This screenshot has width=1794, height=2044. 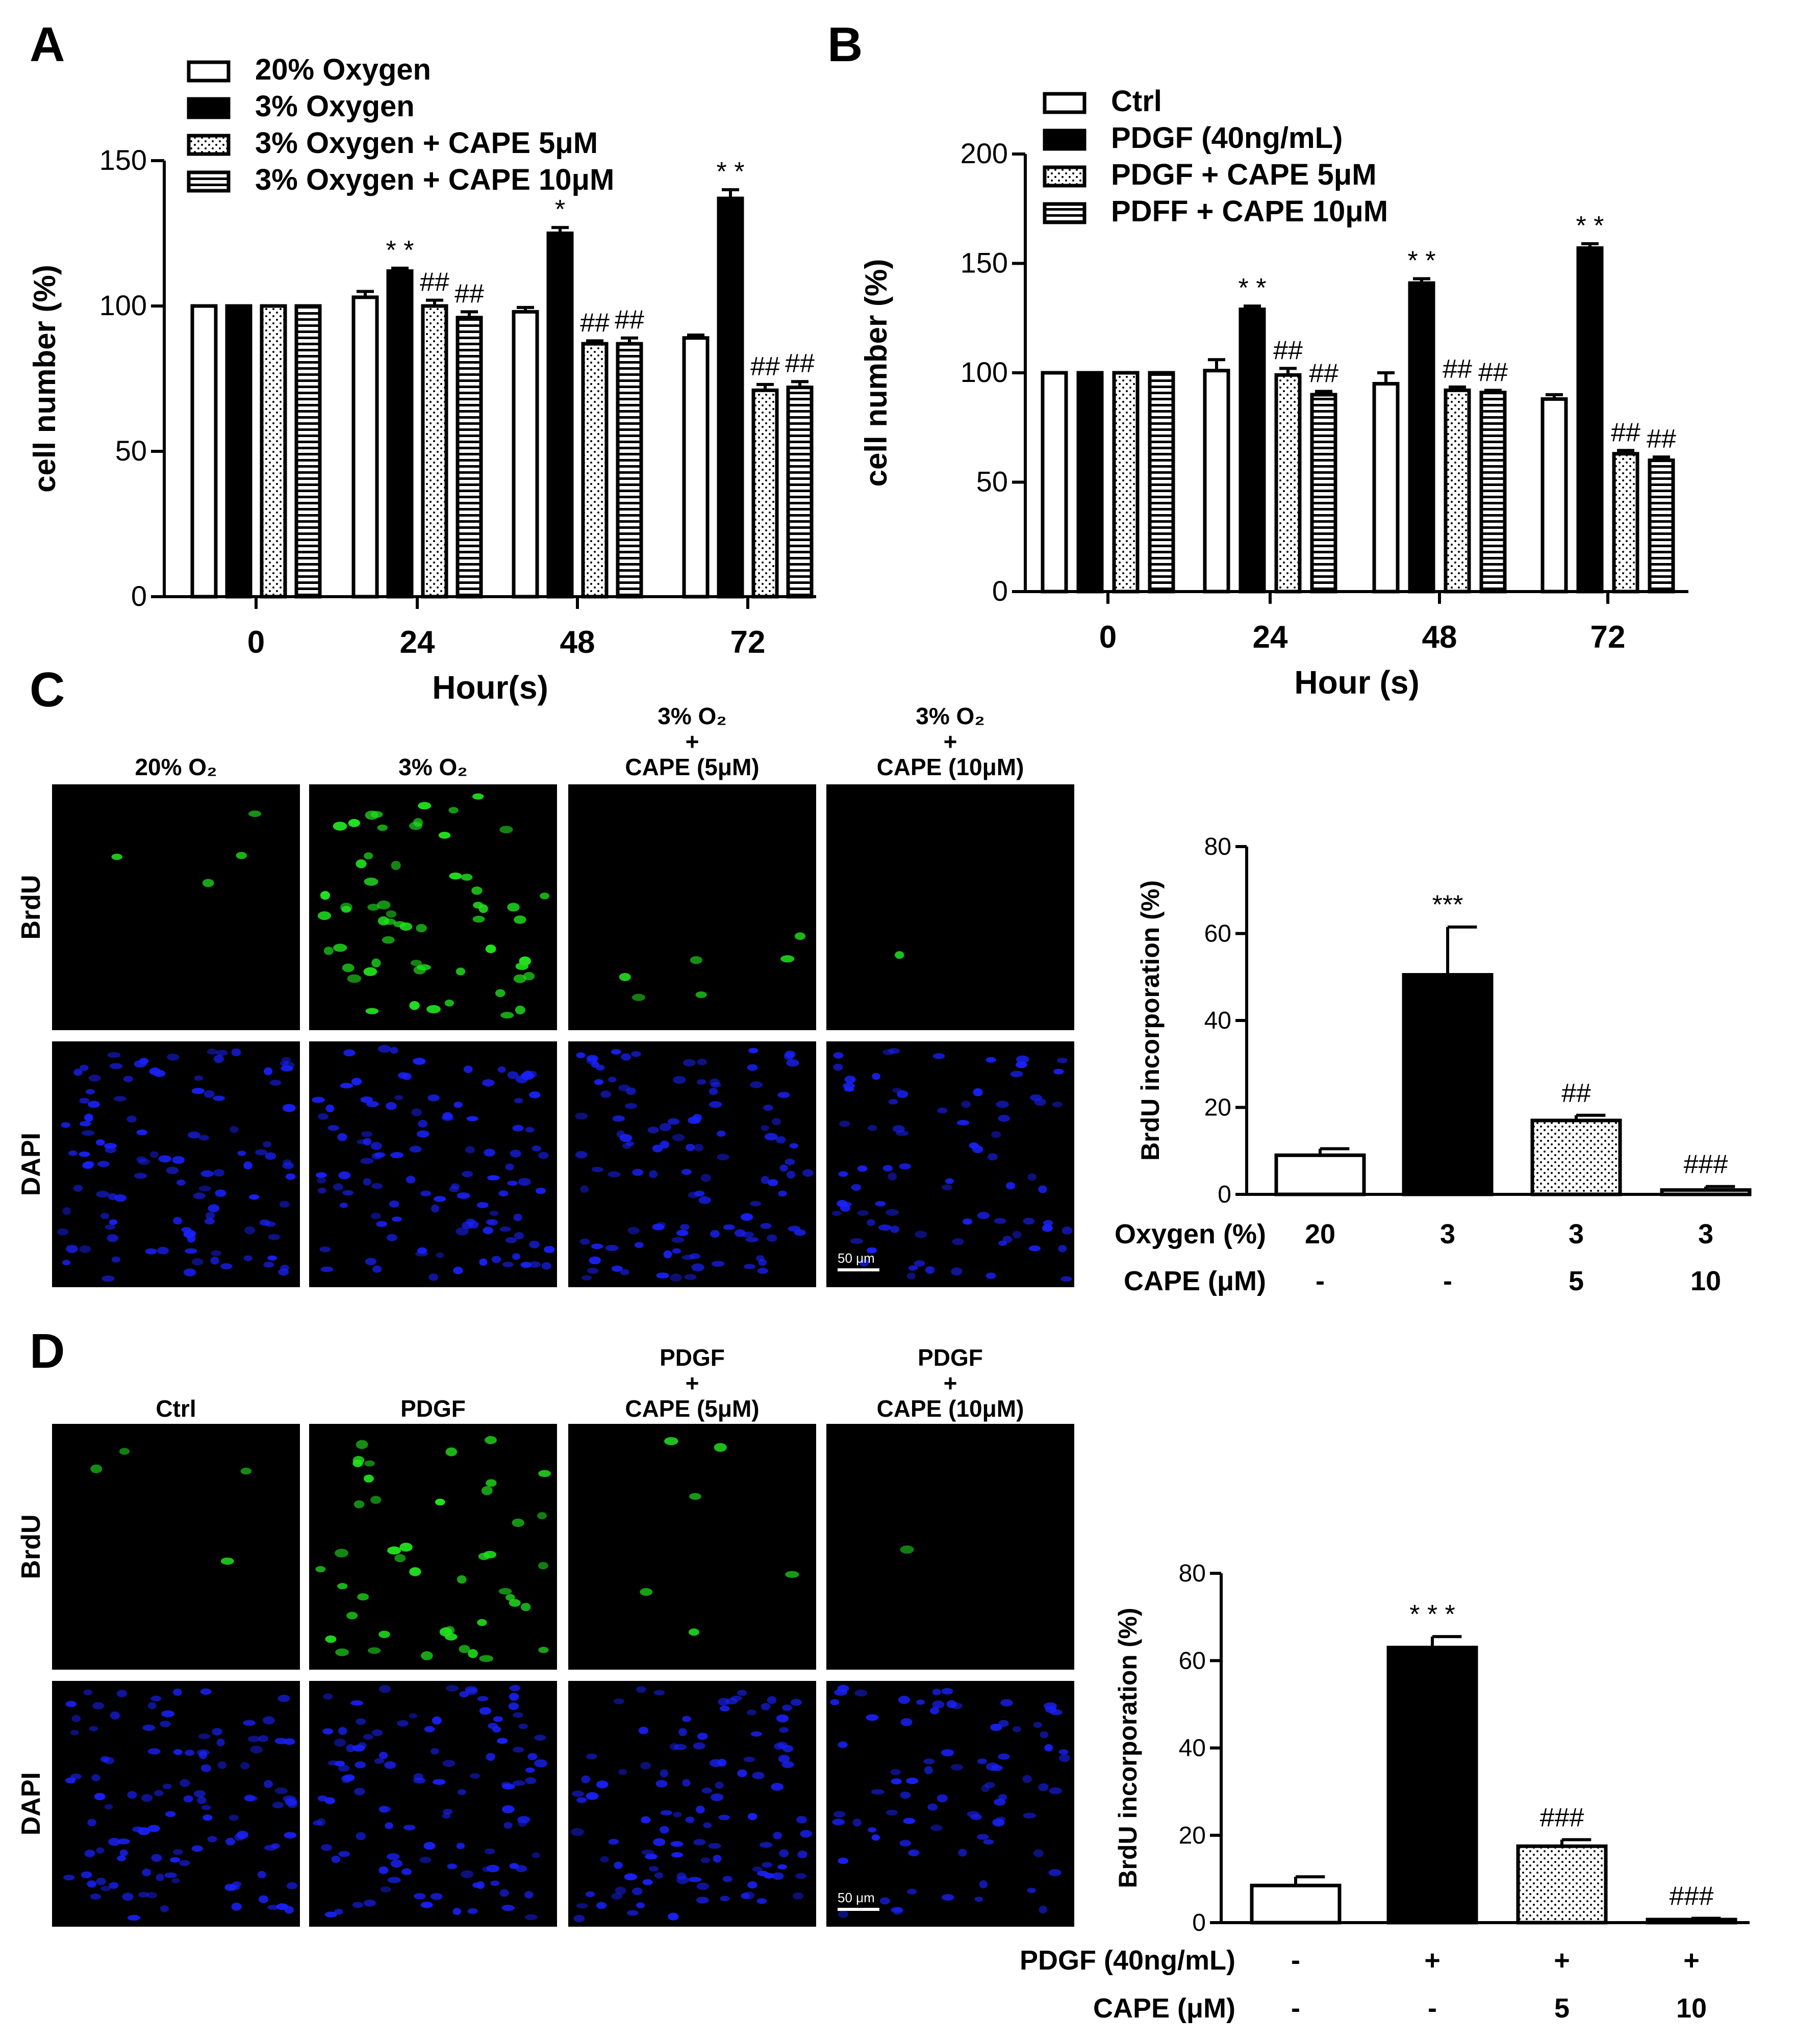 What do you see at coordinates (950, 716) in the screenshot?
I see `column-header: 3% O₂` at bounding box center [950, 716].